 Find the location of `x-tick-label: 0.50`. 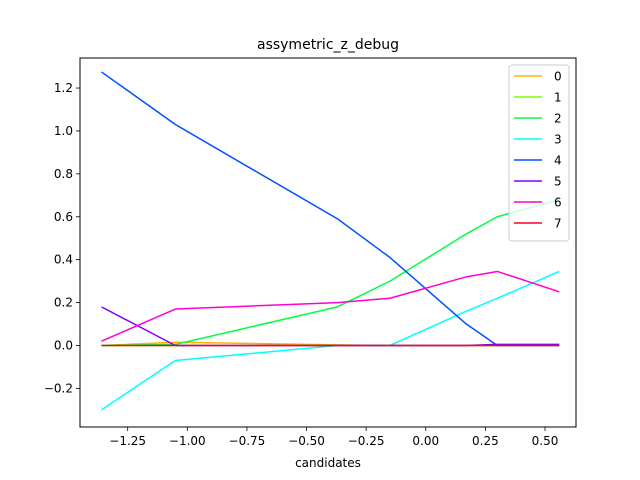

x-tick-label: 0.50 is located at coordinates (545, 441).